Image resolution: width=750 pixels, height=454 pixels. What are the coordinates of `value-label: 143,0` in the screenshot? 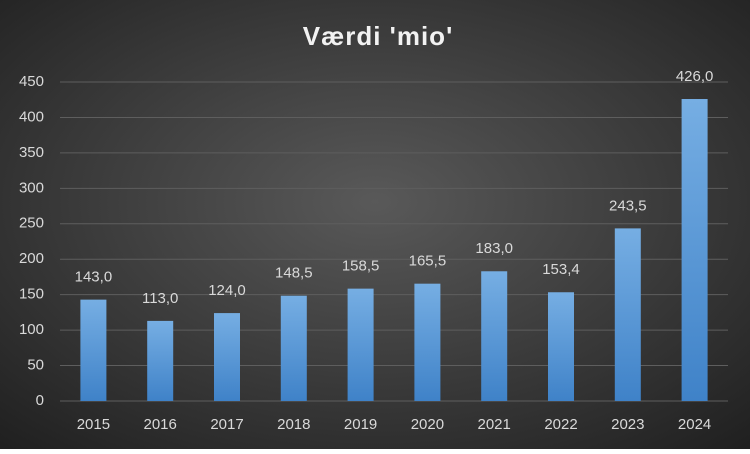 It's located at (94, 277).